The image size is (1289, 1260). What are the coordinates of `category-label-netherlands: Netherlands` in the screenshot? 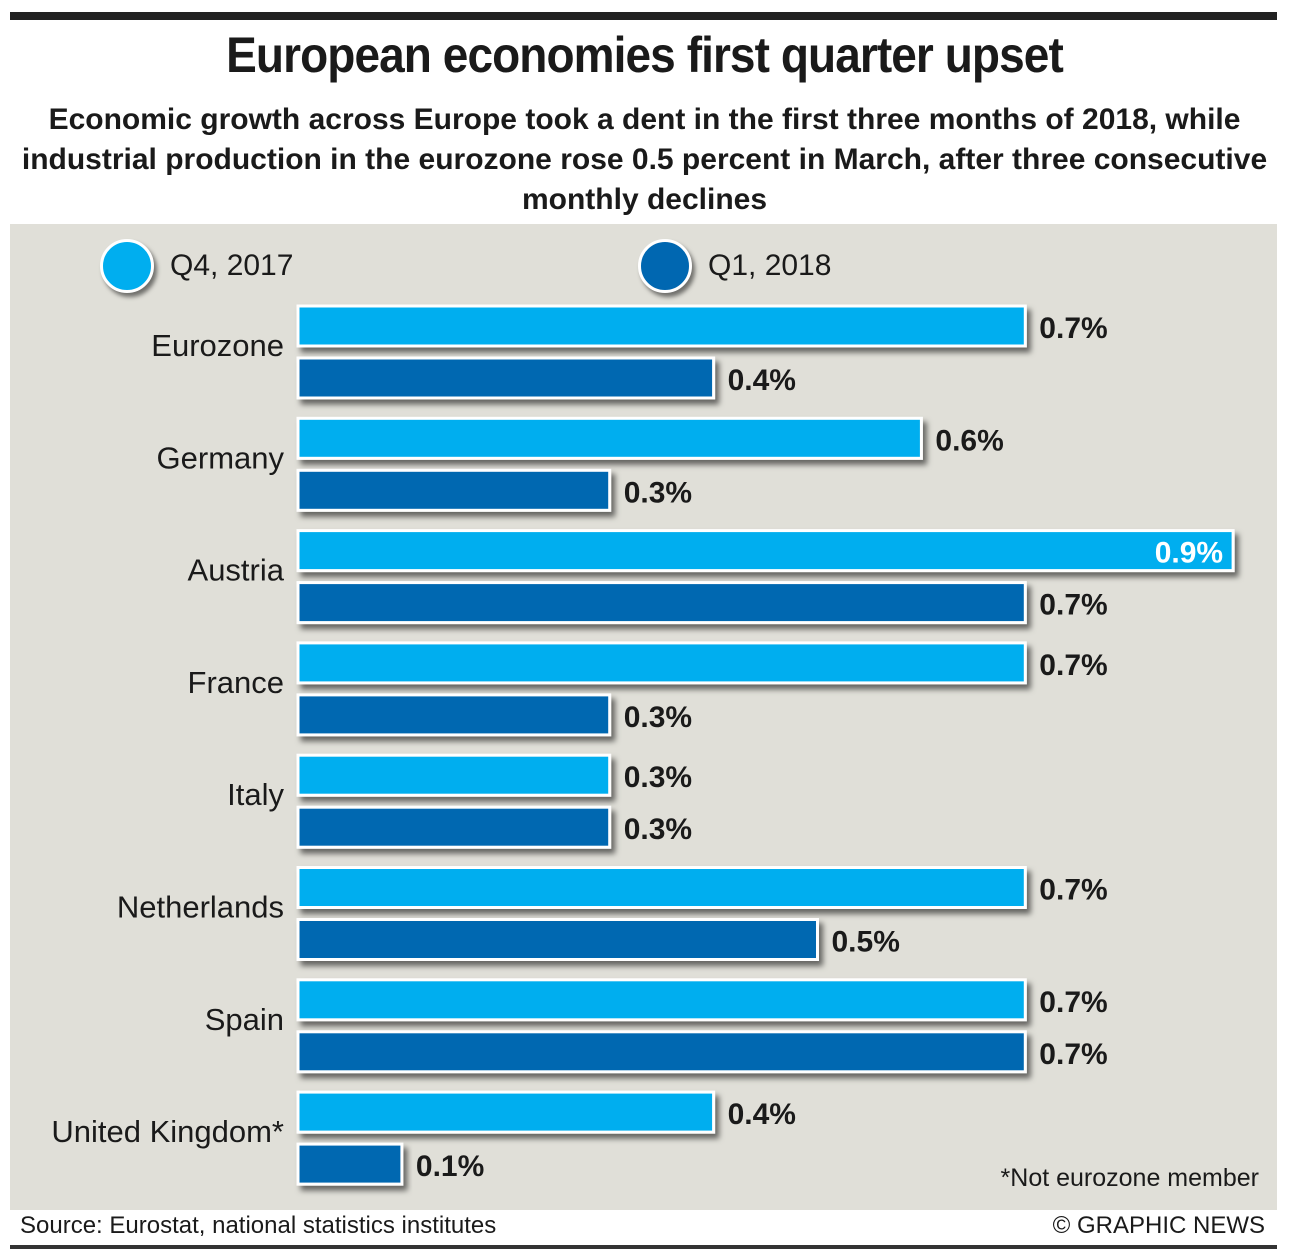 It's located at (200, 907).